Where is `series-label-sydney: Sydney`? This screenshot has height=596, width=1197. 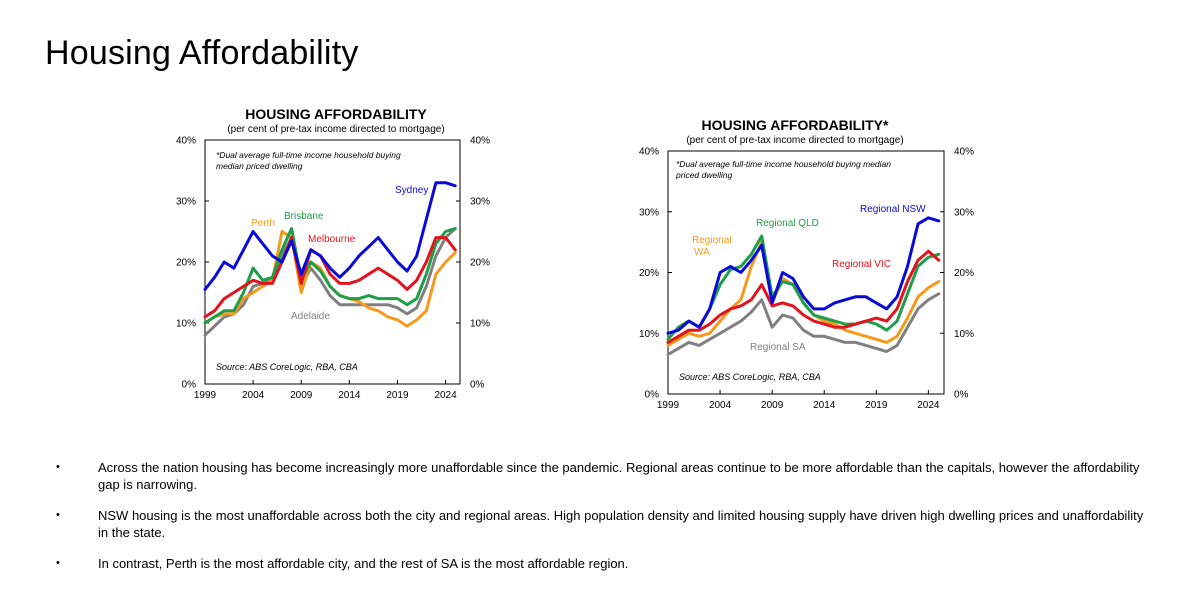
series-label-sydney: Sydney is located at coordinates (411, 190).